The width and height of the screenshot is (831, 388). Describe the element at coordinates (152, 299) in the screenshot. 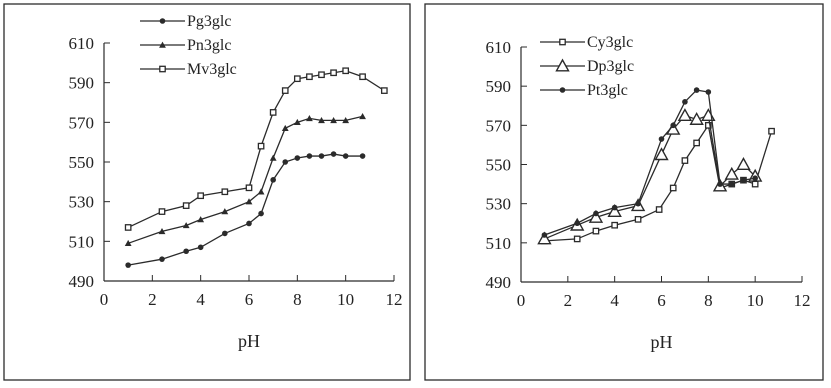

I see `x-tick-label: 2` at that location.